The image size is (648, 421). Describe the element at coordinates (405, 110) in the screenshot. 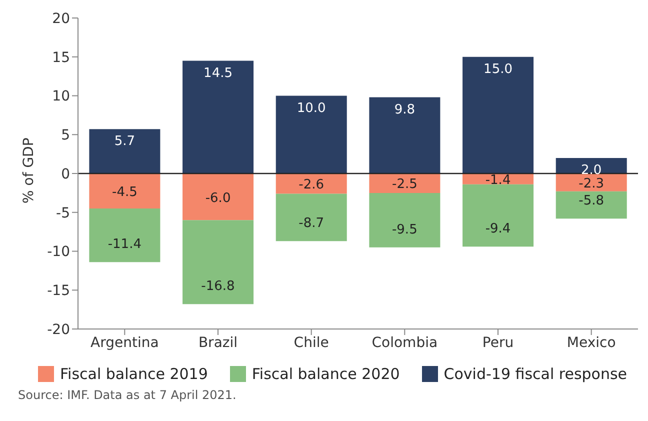

I see `data-label: 9.8` at that location.